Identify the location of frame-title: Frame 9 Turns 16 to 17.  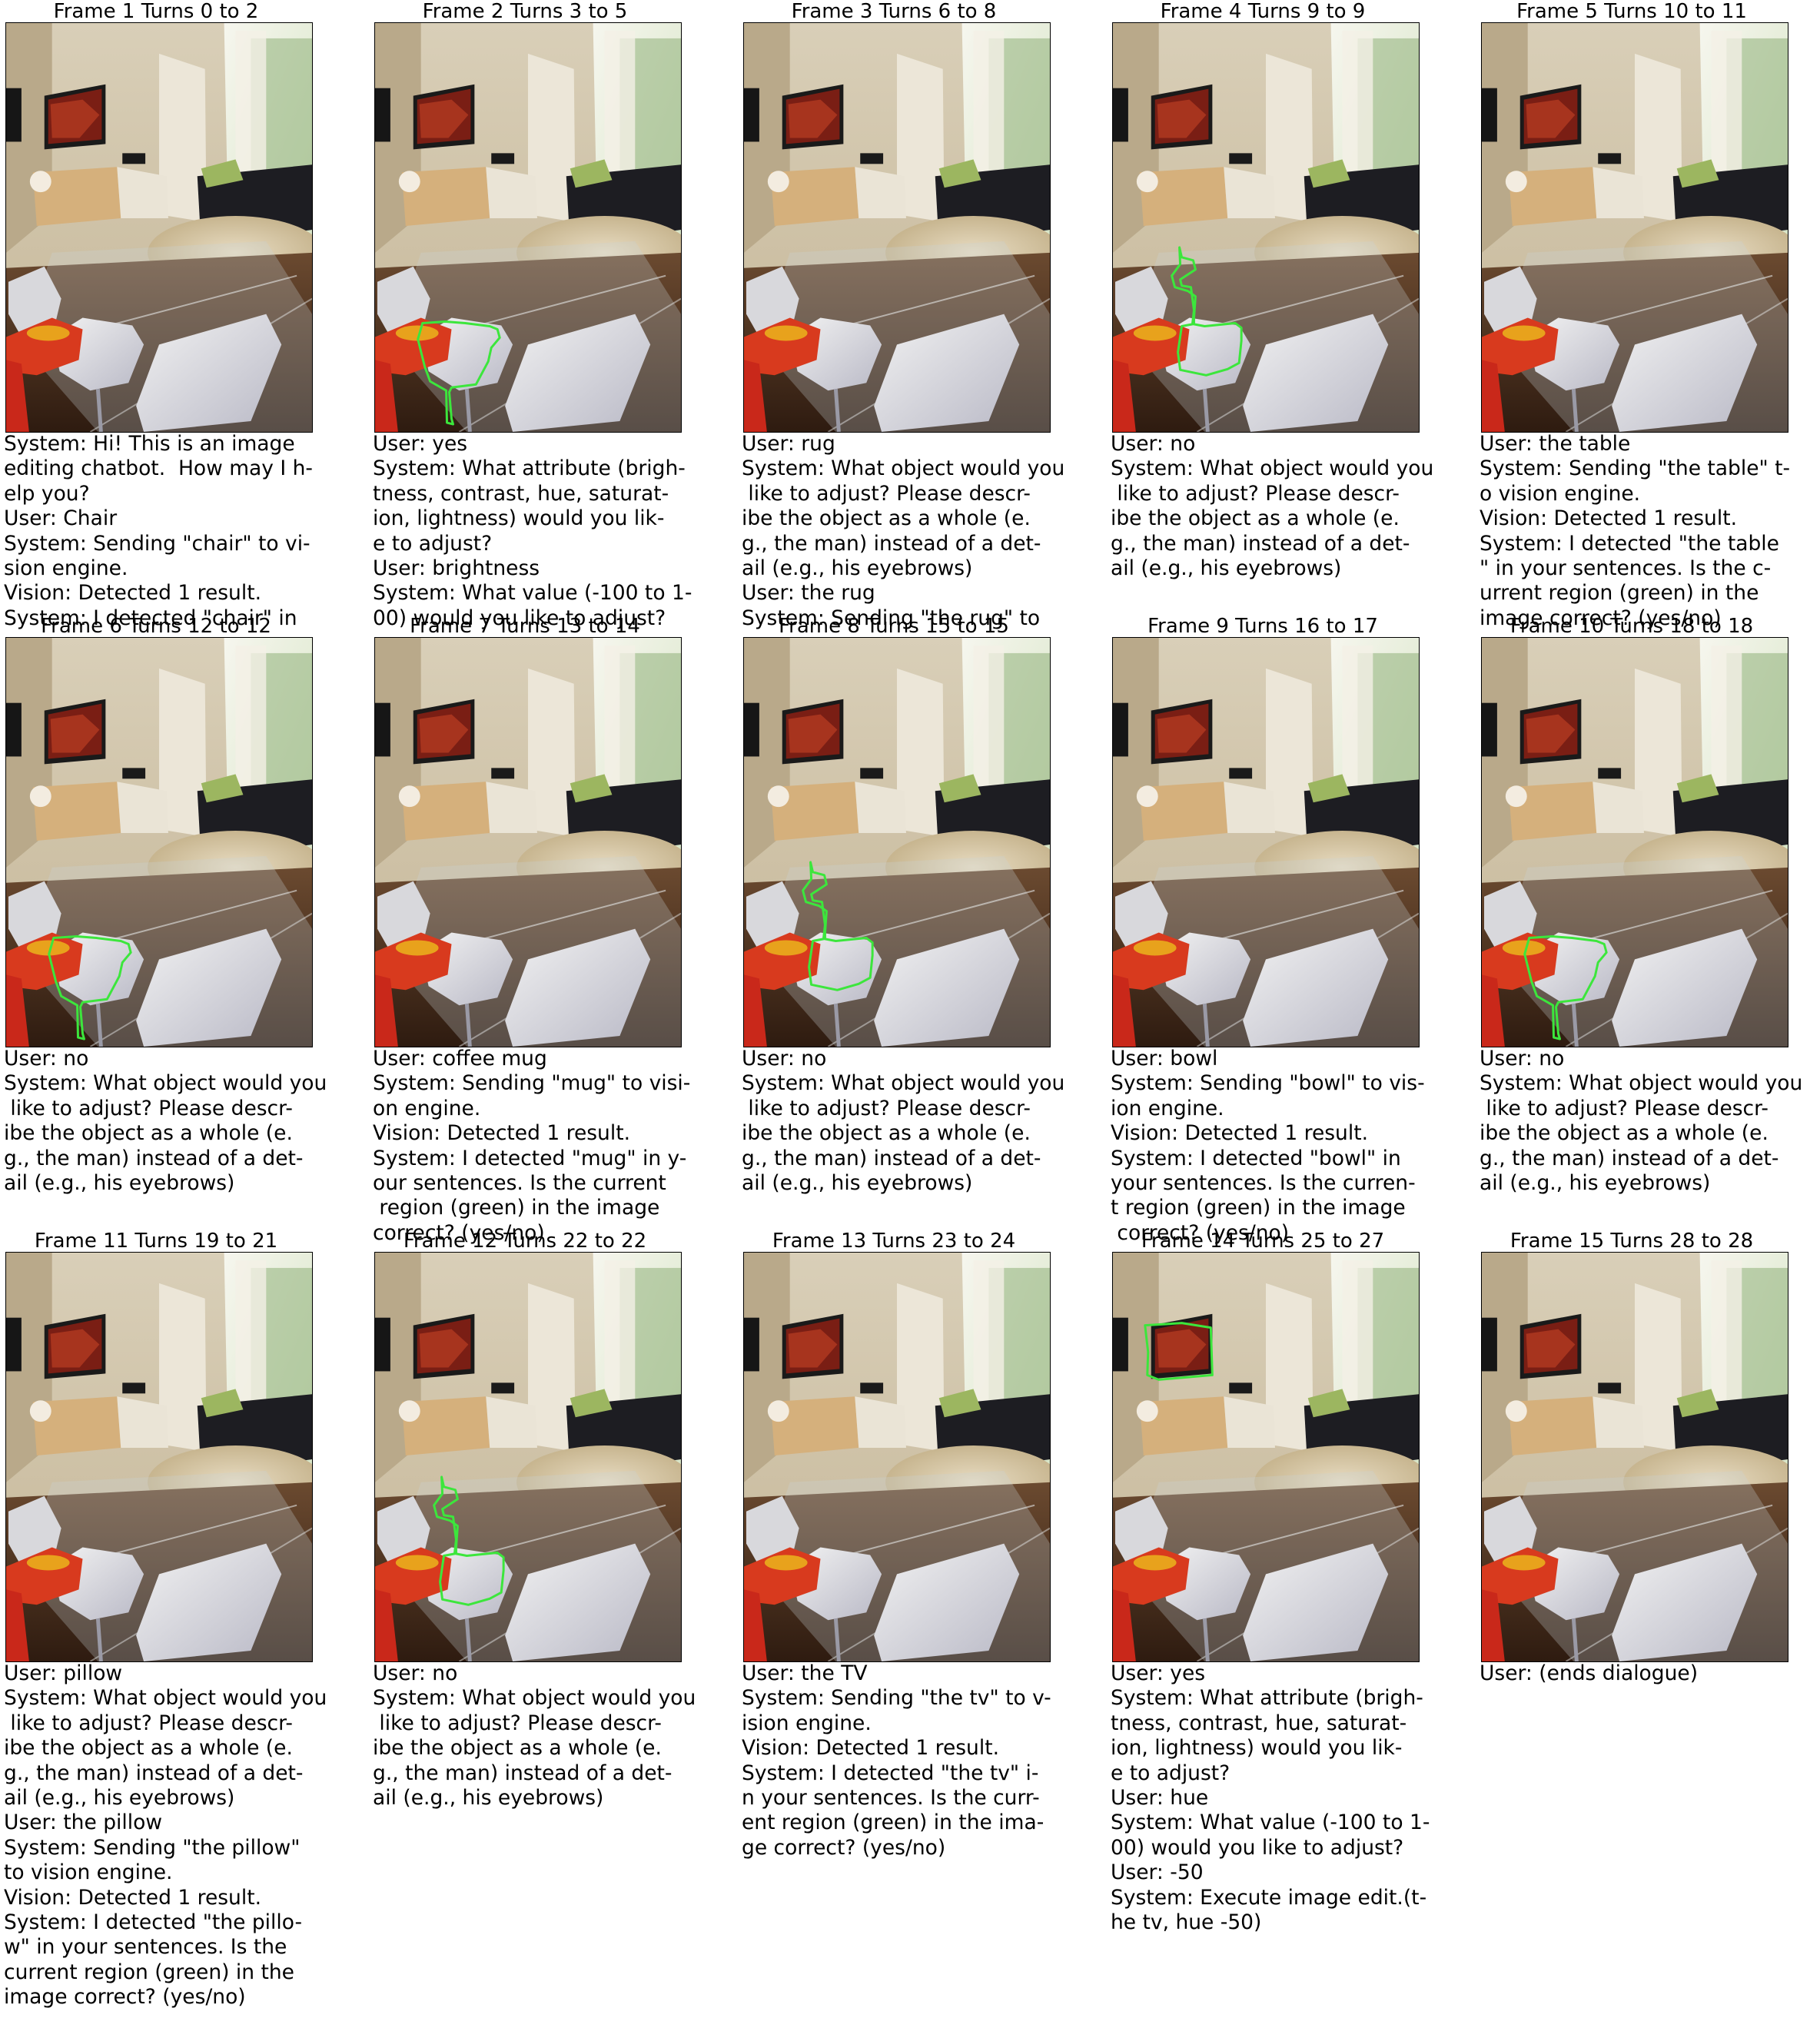
(1262, 626).